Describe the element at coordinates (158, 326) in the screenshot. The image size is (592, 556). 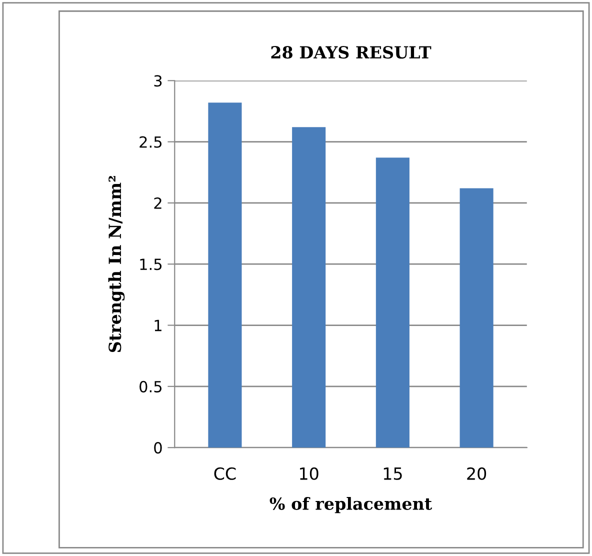
I see `y-tick-label: 1` at that location.